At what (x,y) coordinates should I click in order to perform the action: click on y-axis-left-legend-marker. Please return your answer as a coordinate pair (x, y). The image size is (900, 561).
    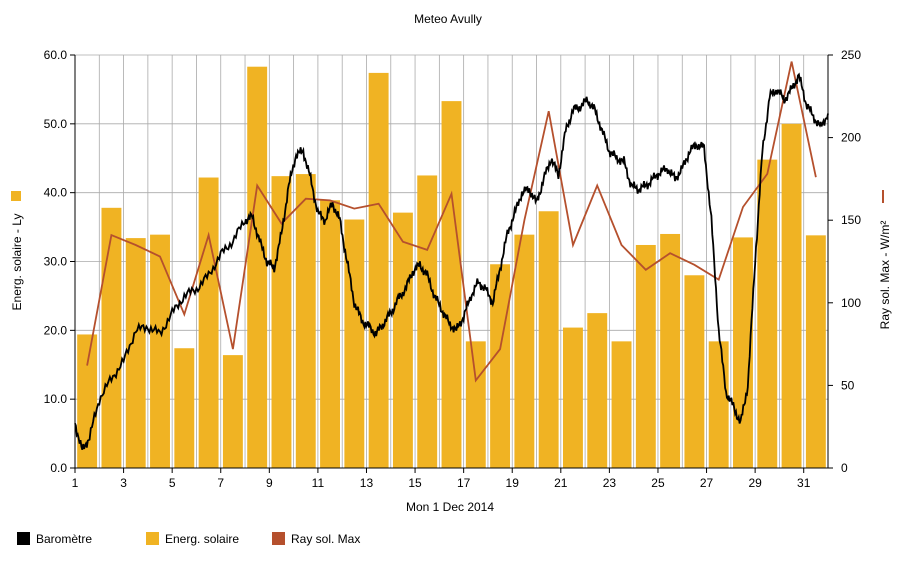
    Looking at the image, I should click on (16, 196).